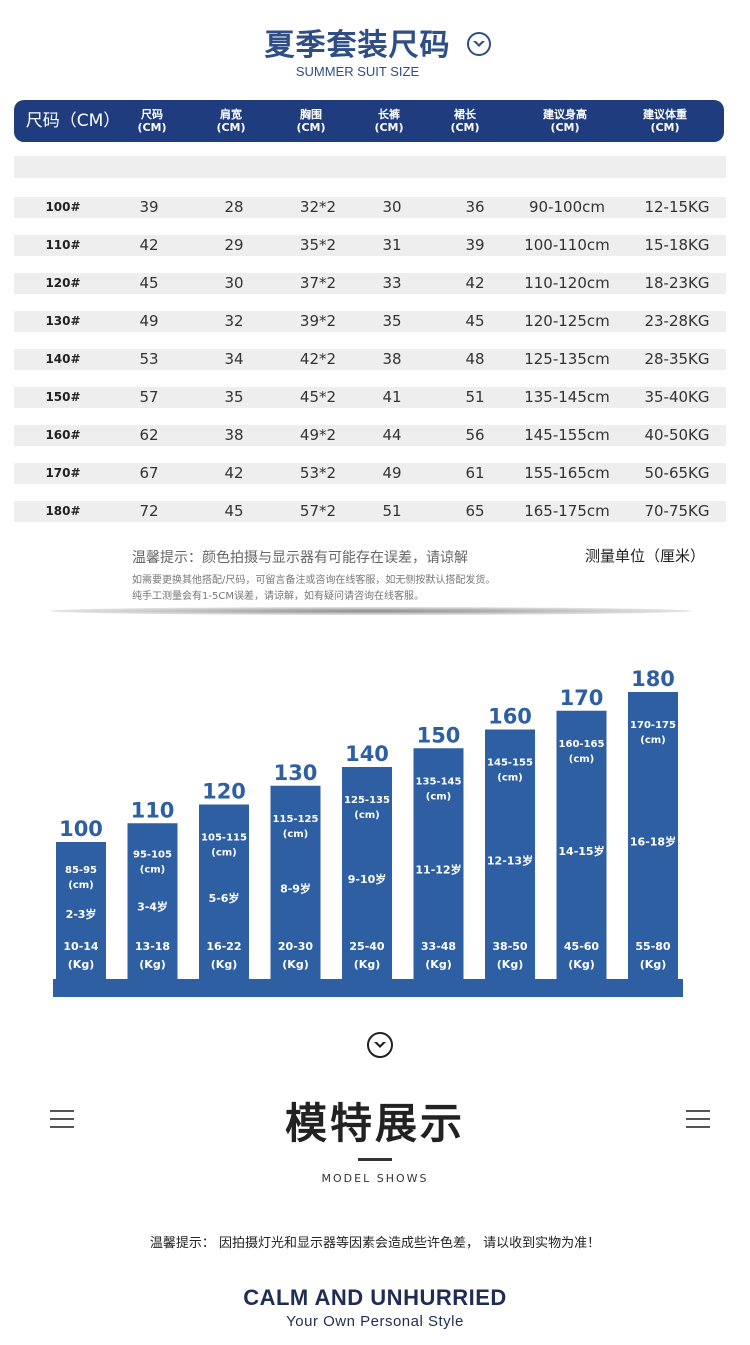 This screenshot has width=750, height=1345. What do you see at coordinates (318, 511) in the screenshot?
I see `table-cell: 57*2` at bounding box center [318, 511].